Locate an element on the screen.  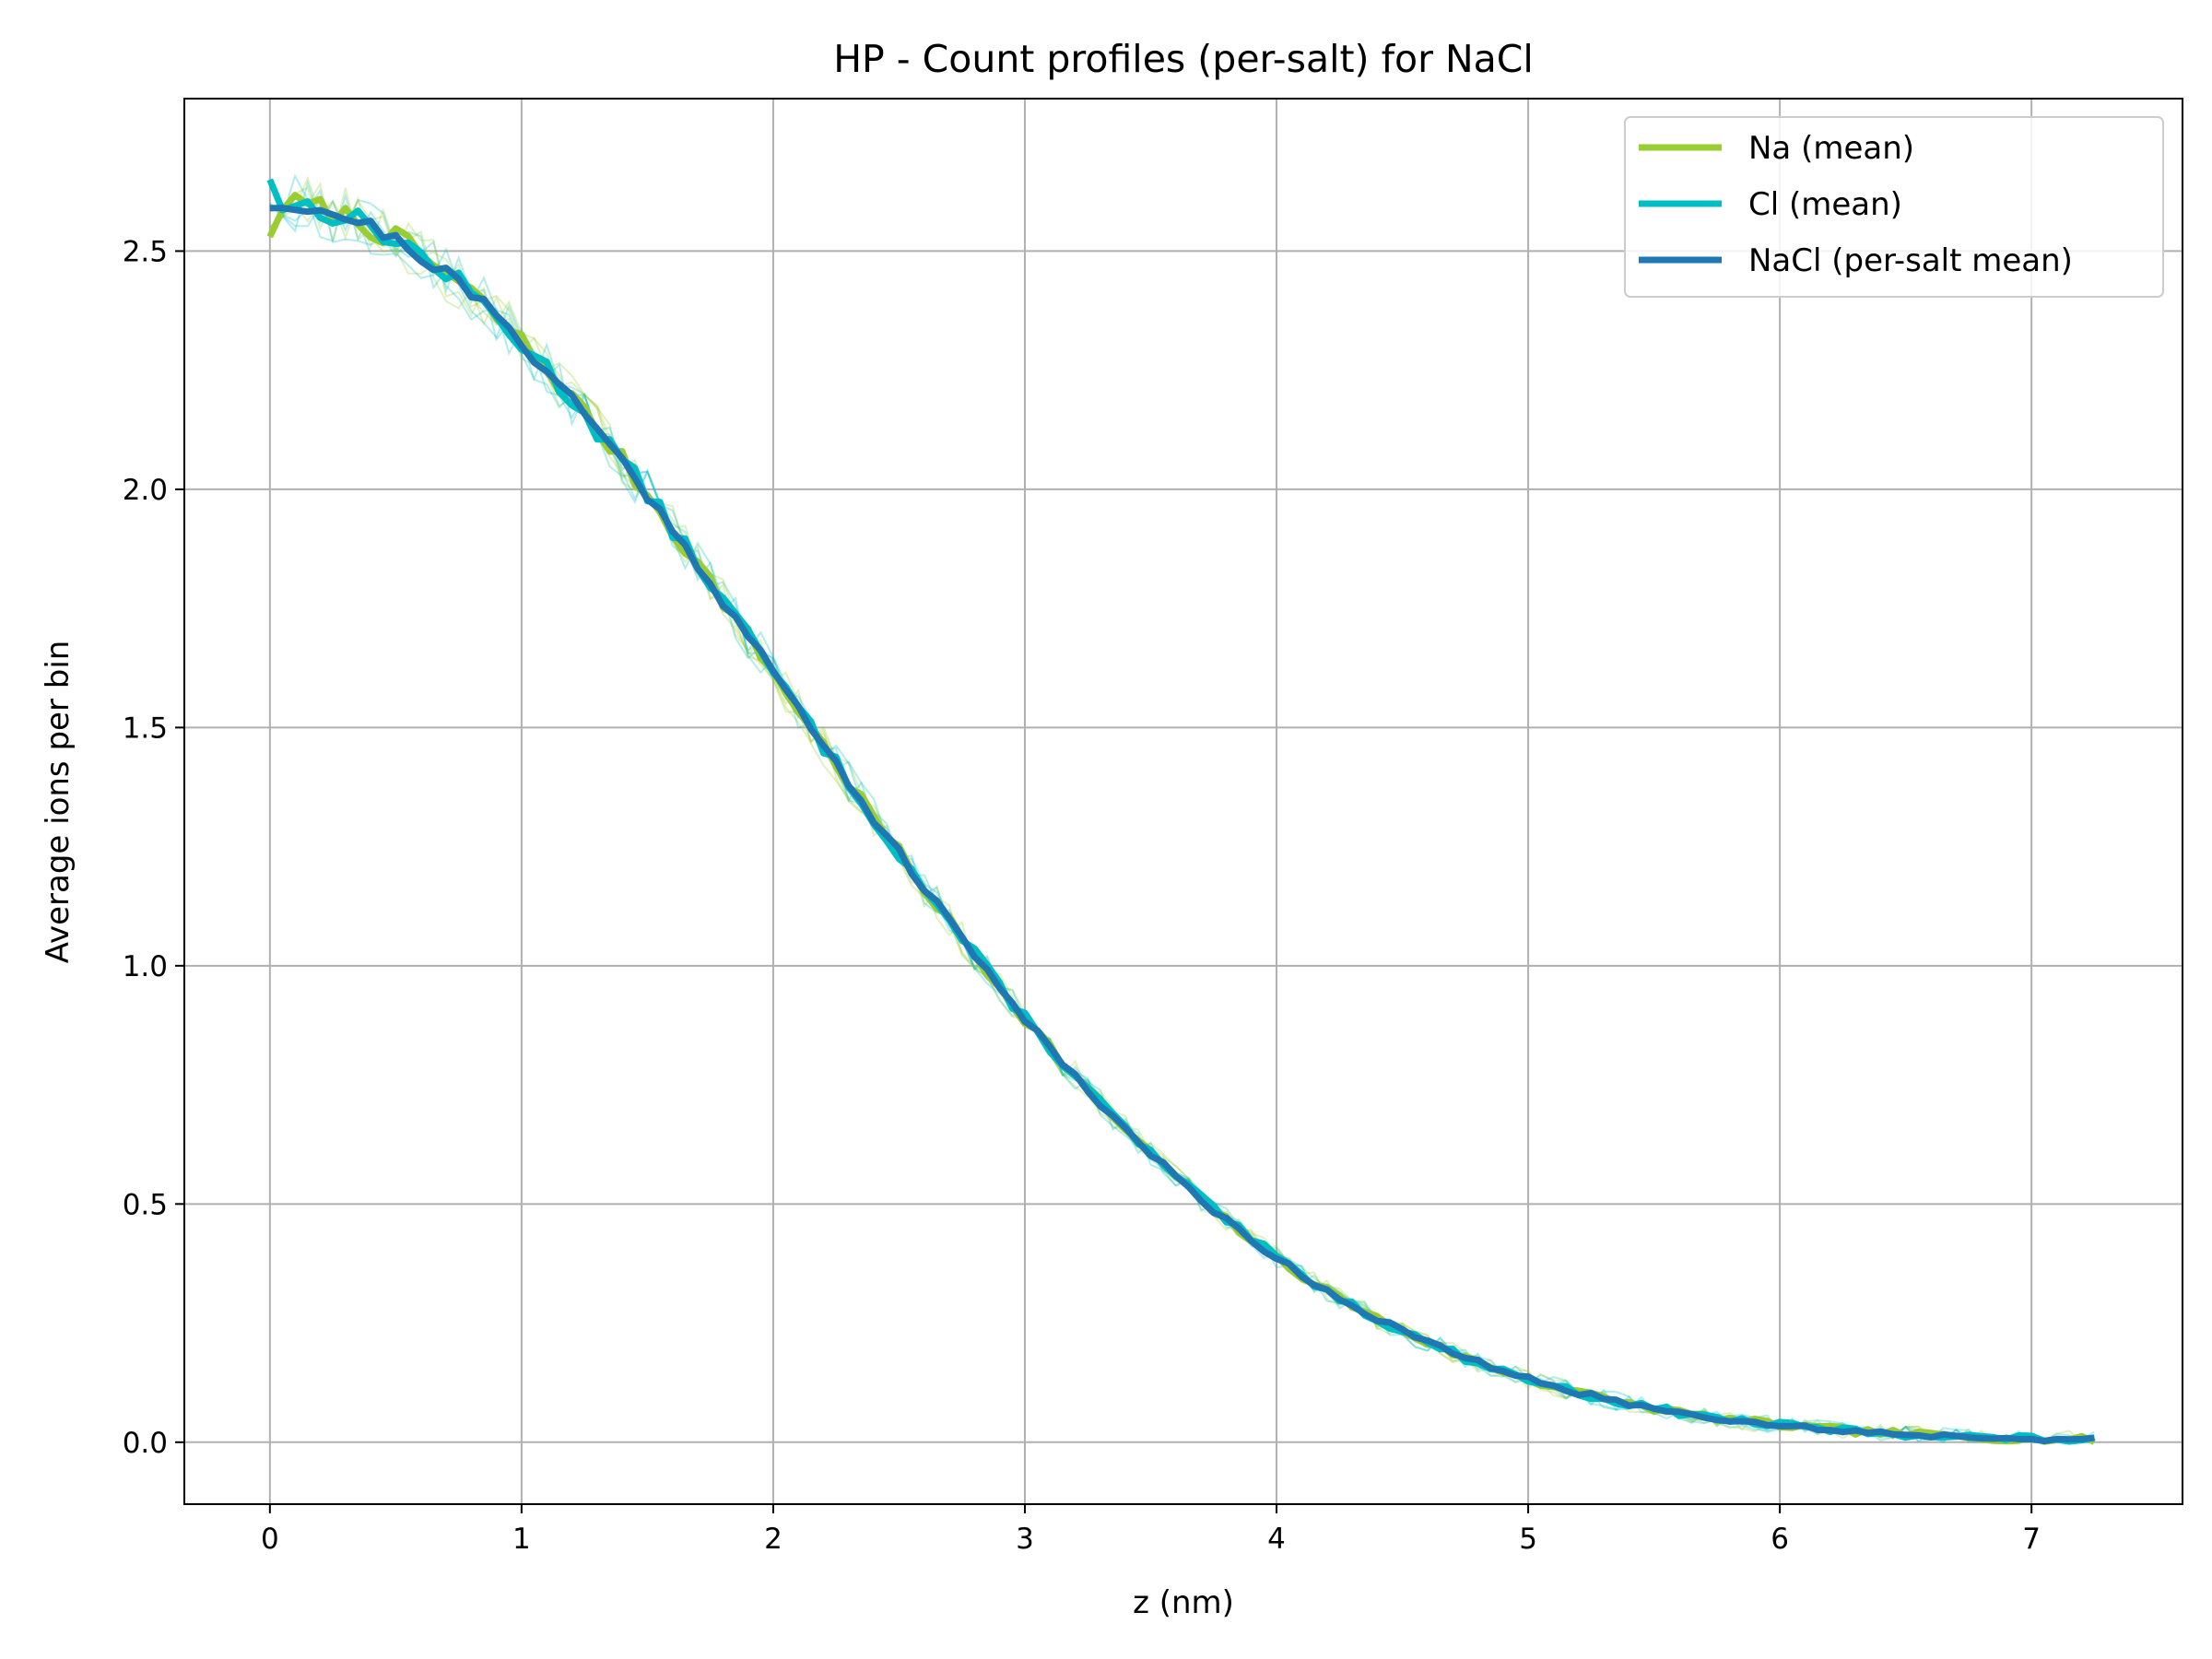
y-tick-label: 0.5 is located at coordinates (145, 1204).